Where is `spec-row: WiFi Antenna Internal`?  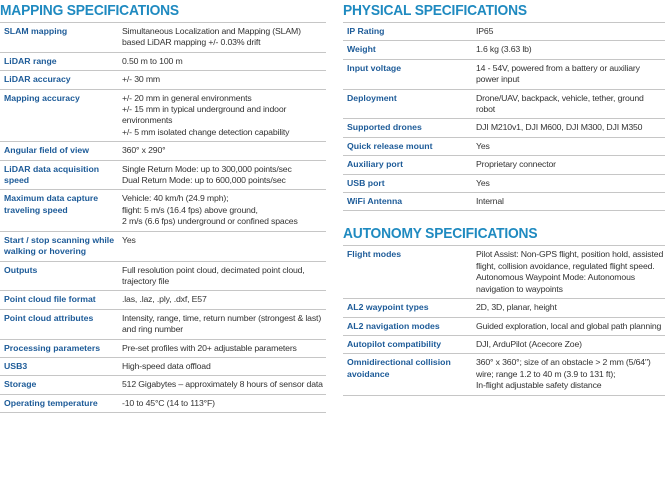 spec-row: WiFi Antenna Internal is located at coordinates (504, 202).